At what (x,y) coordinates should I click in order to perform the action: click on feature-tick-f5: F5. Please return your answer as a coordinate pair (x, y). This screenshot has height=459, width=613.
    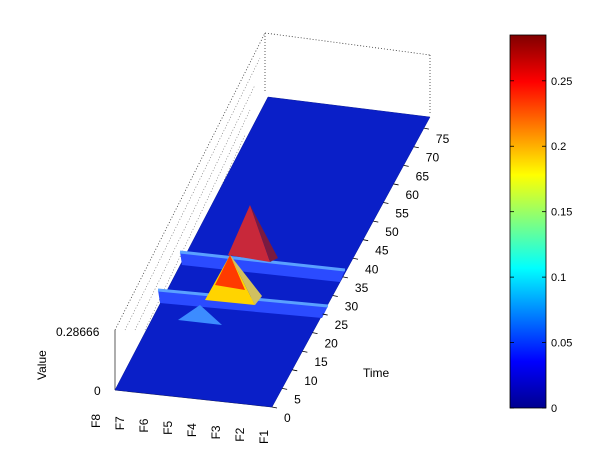
    Looking at the image, I should click on (168, 428).